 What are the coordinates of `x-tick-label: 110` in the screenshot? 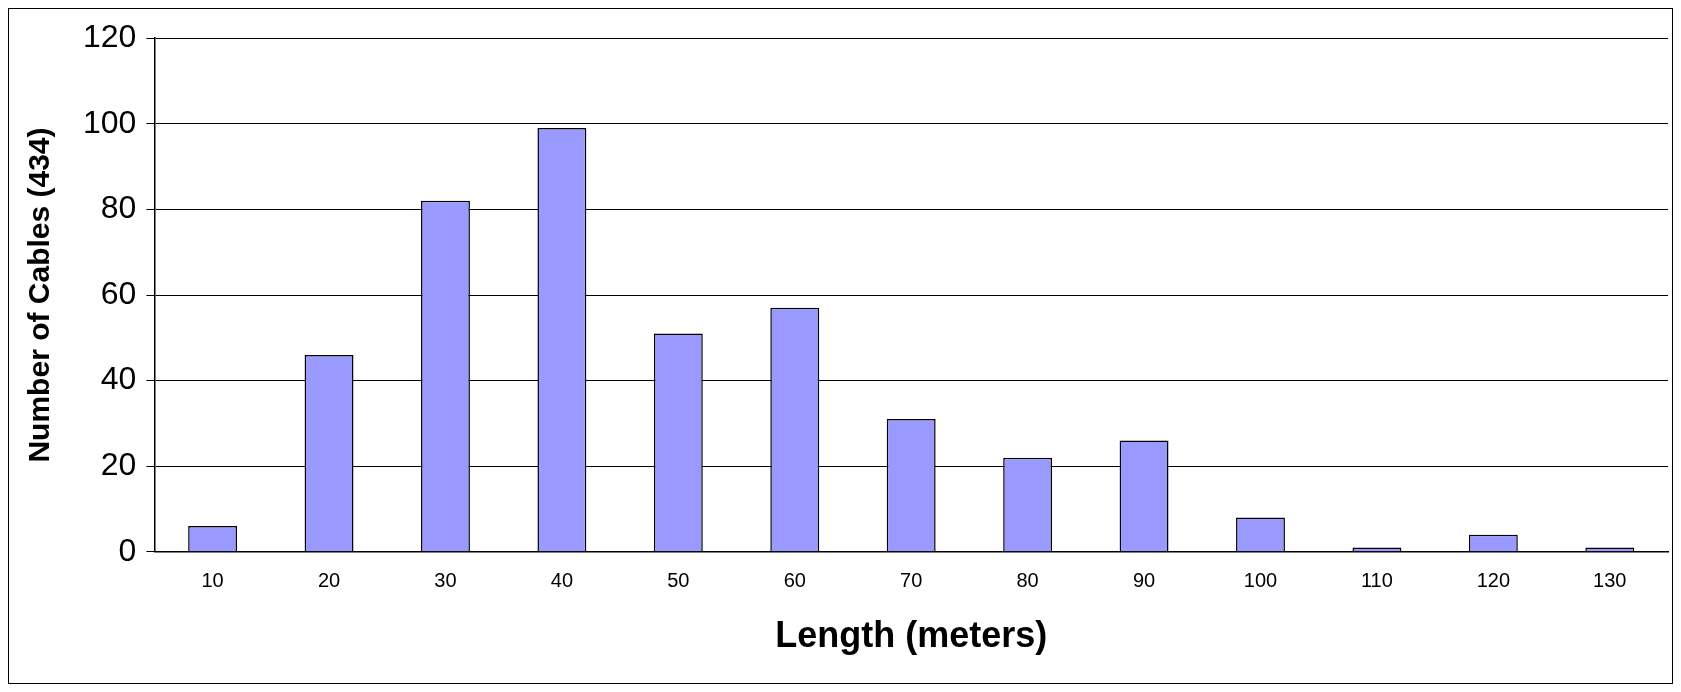 It's located at (1376, 580).